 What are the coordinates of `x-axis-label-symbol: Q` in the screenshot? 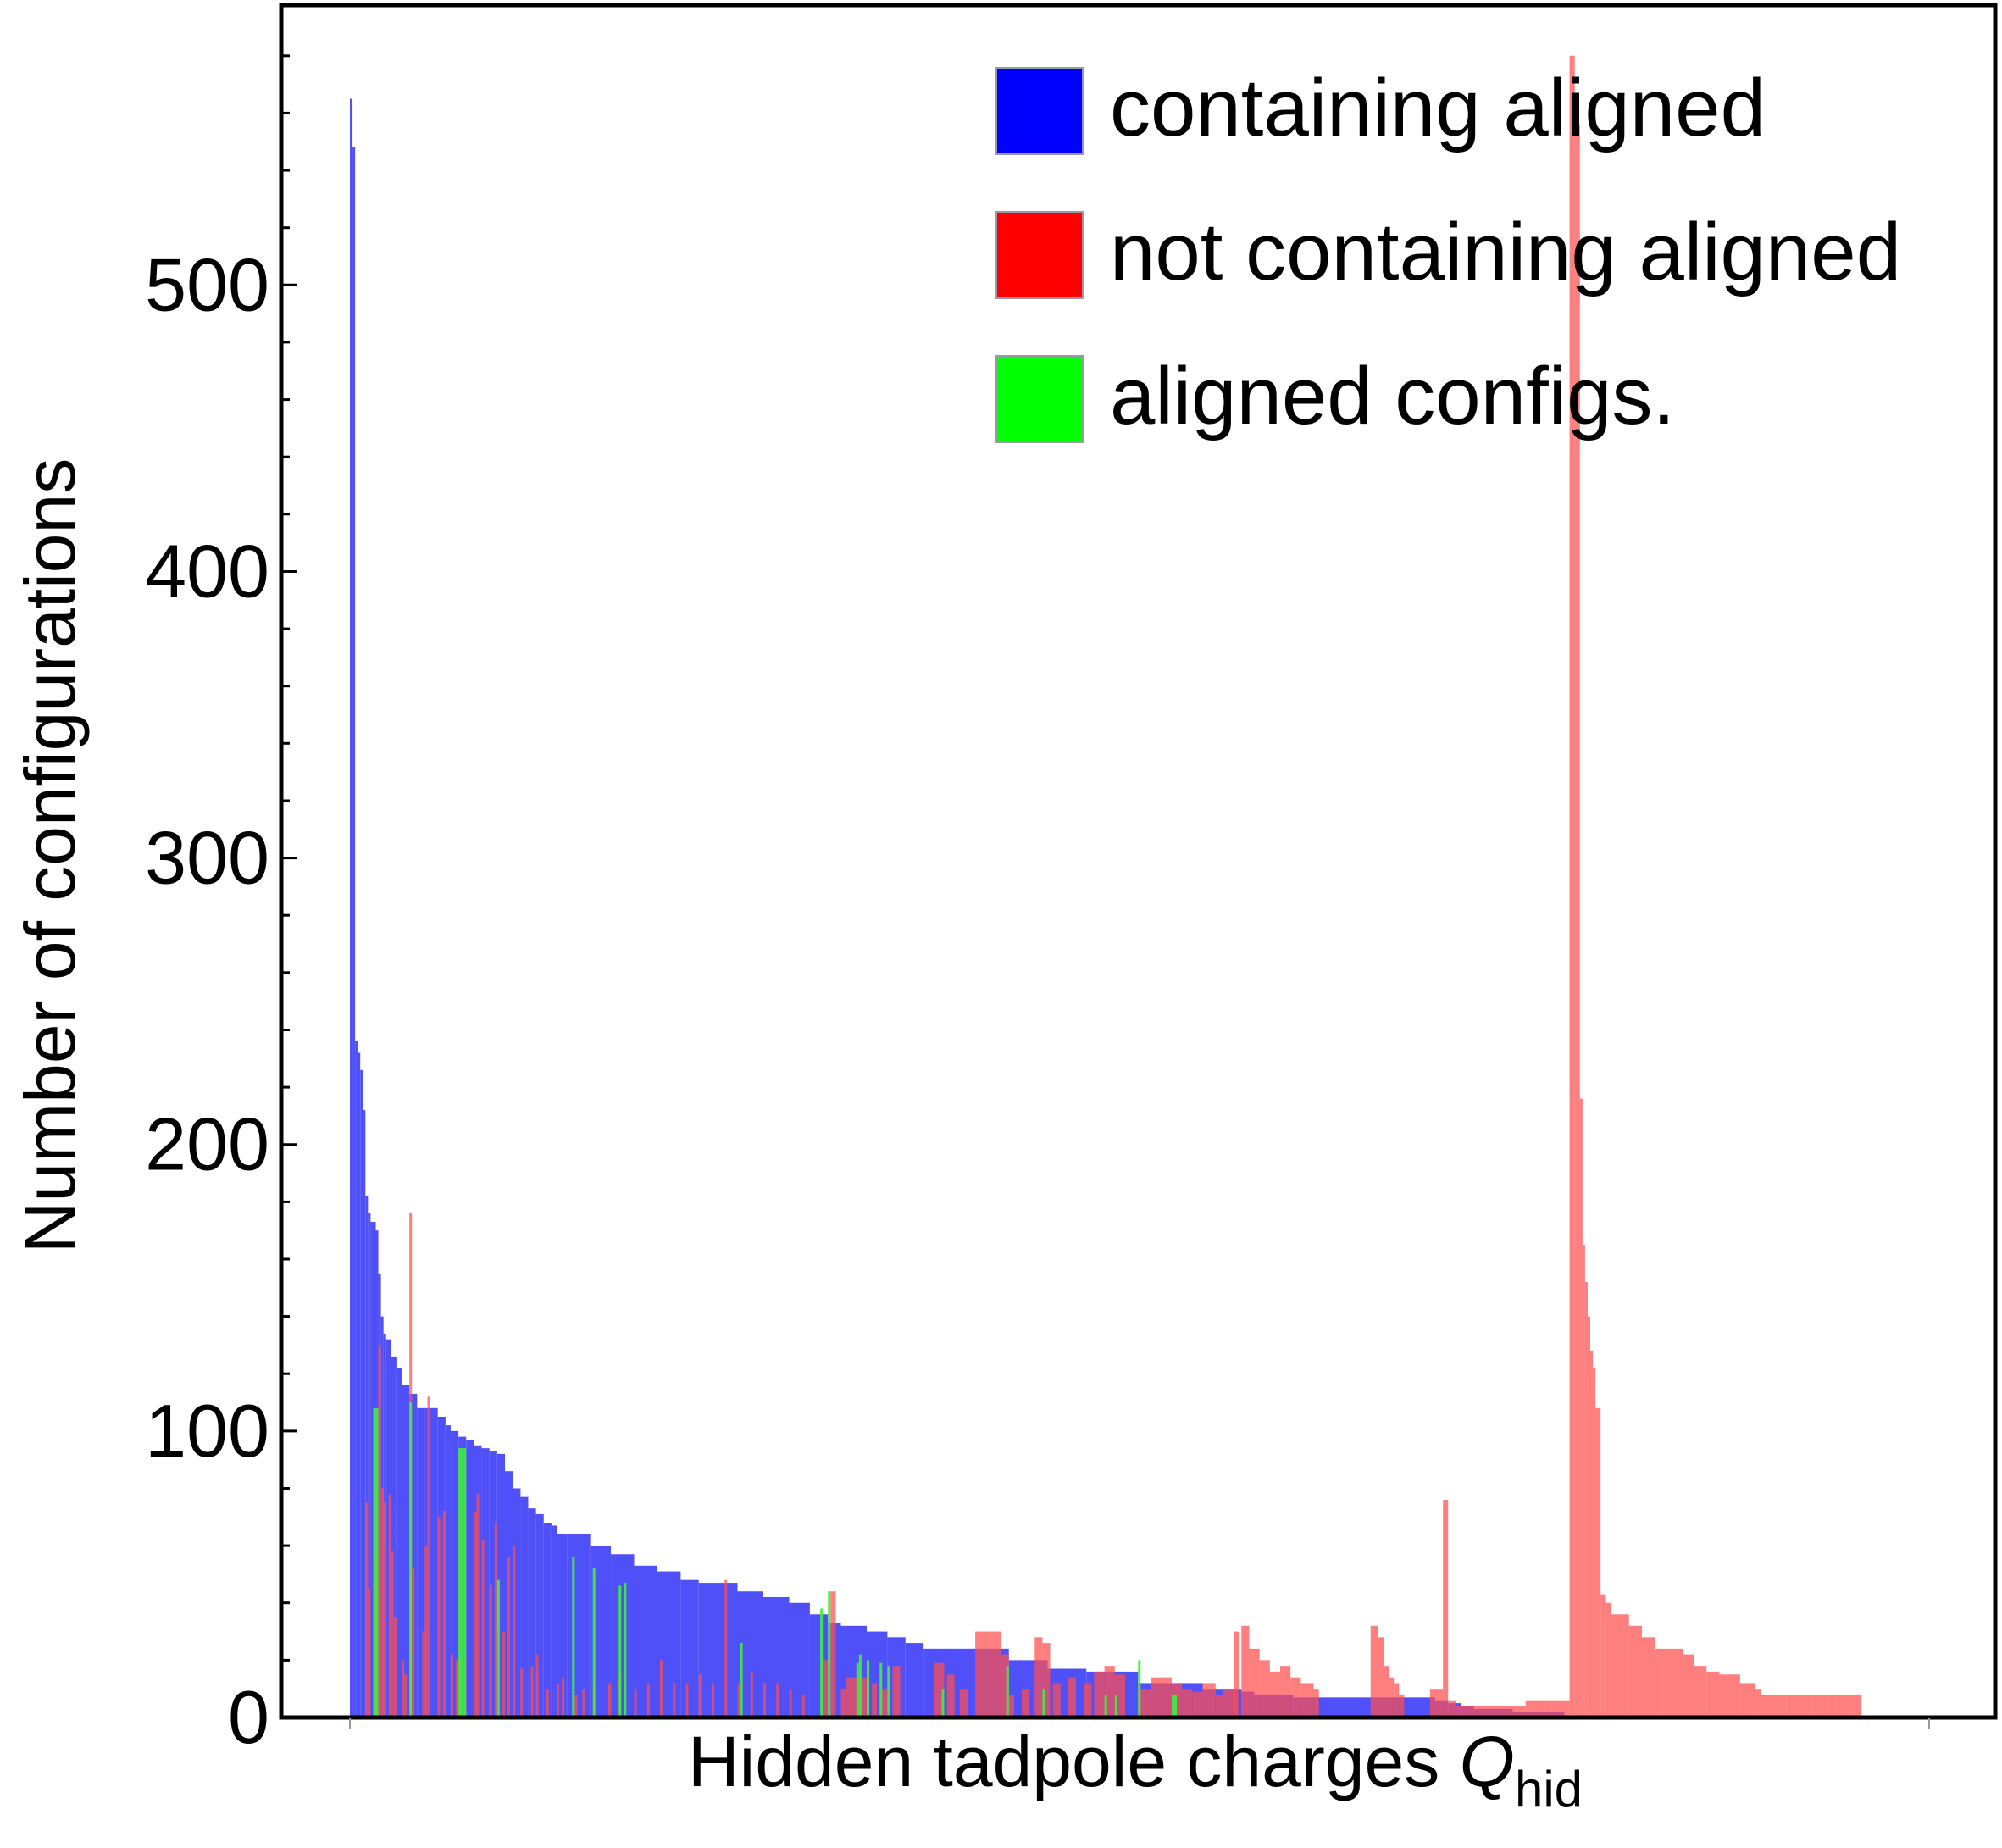 It's located at (1487, 1761).